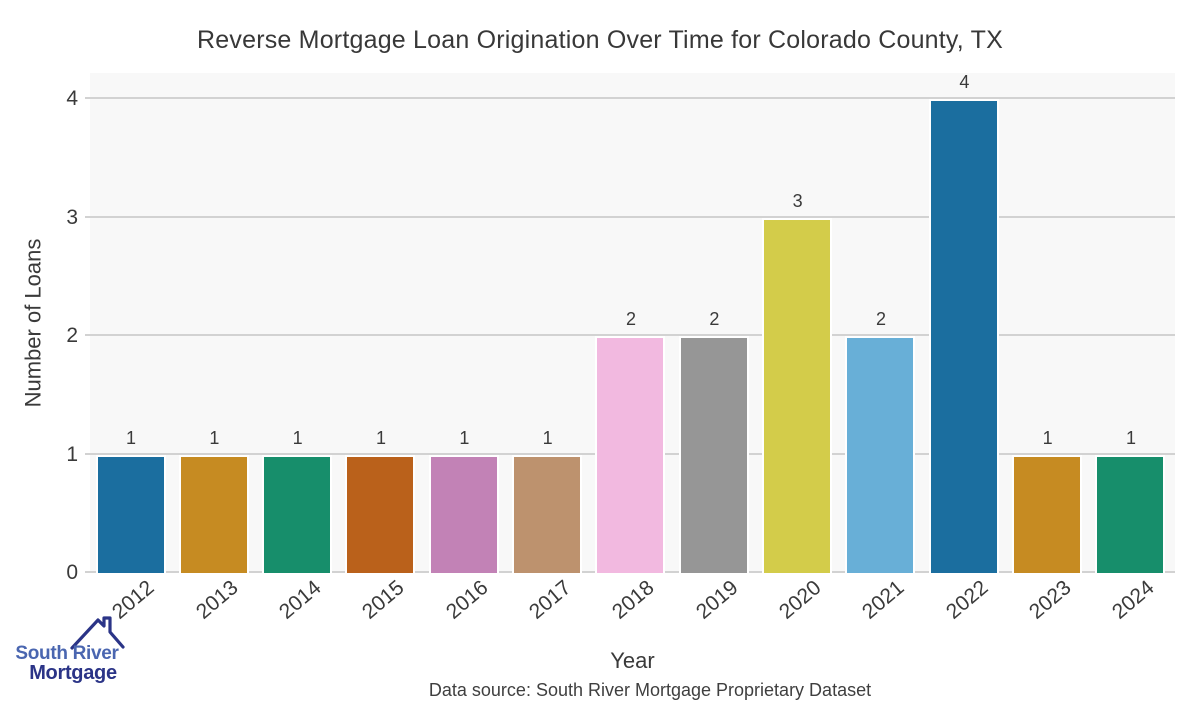 This screenshot has width=1200, height=701. I want to click on x-tick-label-2018: 2018, so click(633, 600).